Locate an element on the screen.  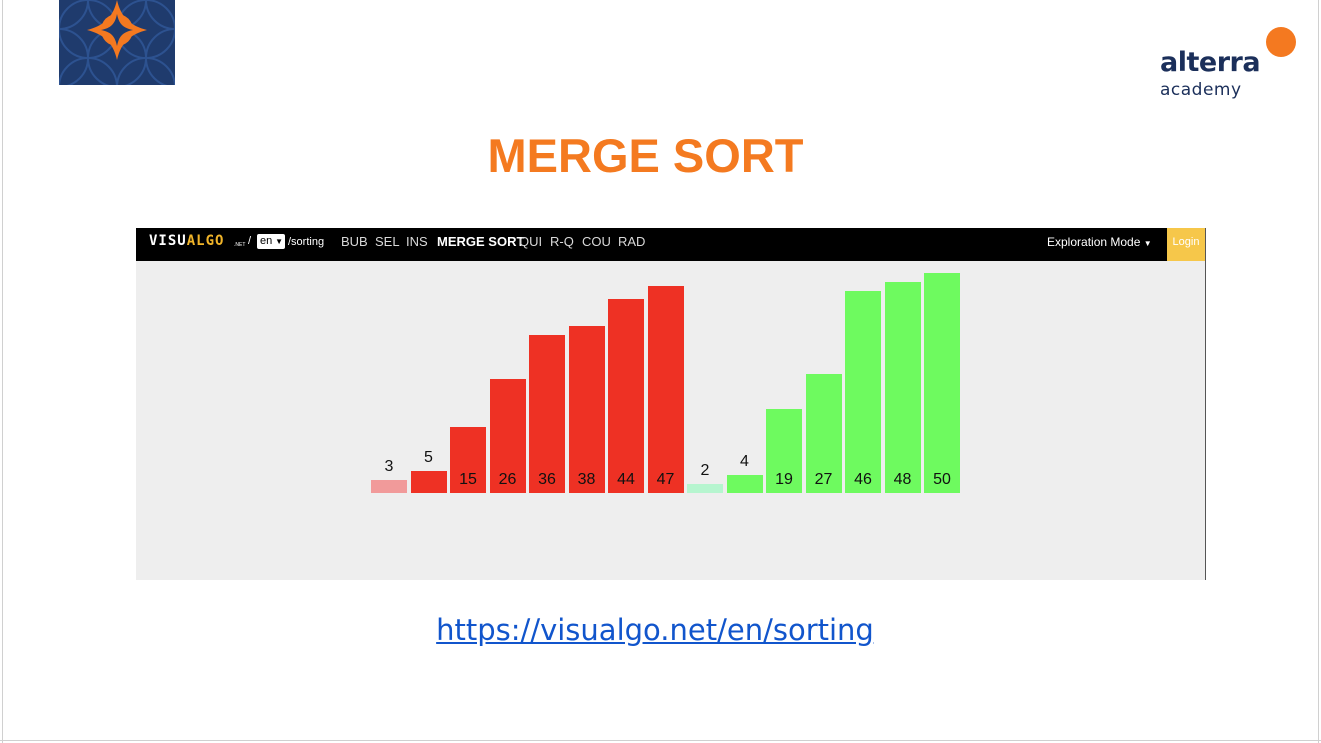
bar-value-label: 27 is located at coordinates (823, 479).